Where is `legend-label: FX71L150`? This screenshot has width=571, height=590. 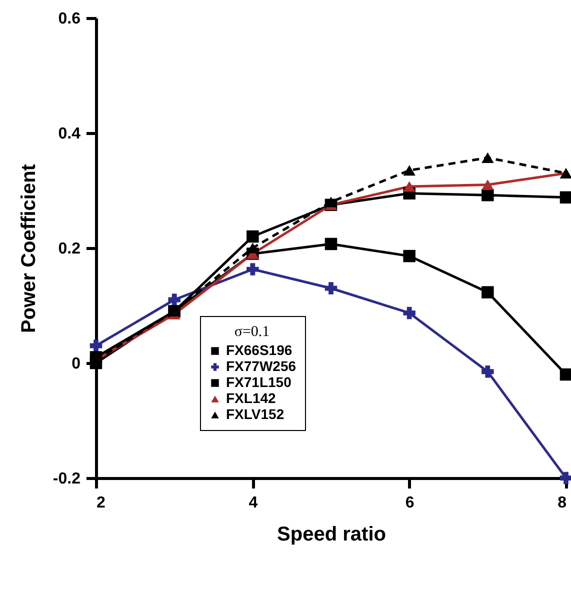 legend-label: FX71L150 is located at coordinates (259, 382).